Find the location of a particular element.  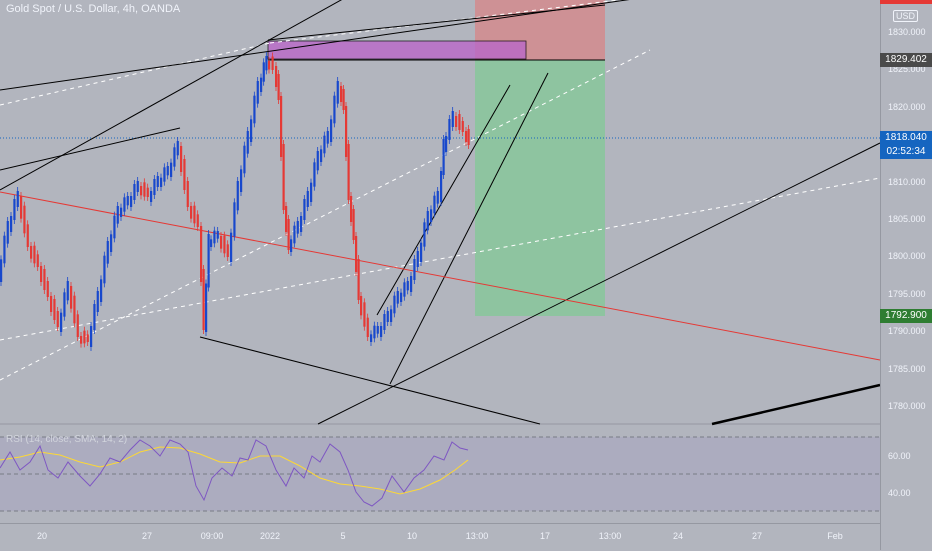

rsi-ma-line is located at coordinates (234, 470).